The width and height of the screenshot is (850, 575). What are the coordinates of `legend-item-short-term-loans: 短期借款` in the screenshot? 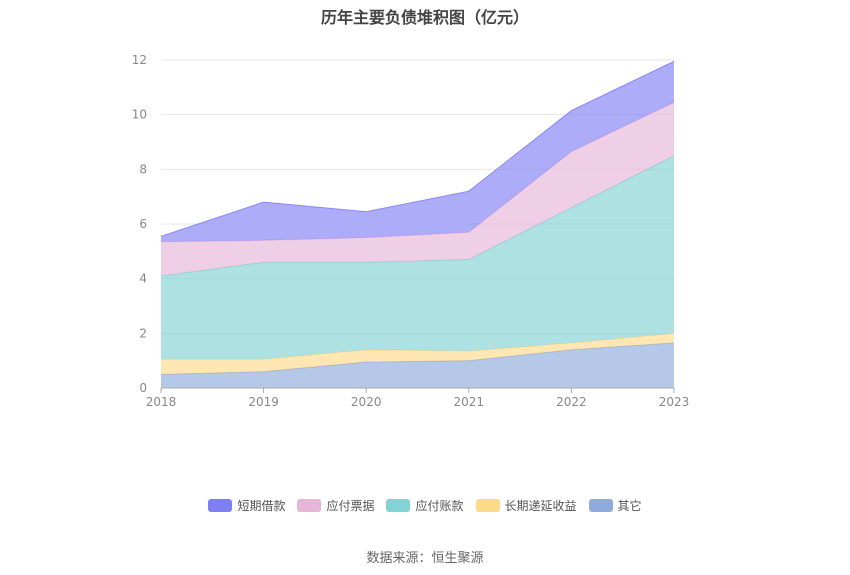 It's located at (246, 505).